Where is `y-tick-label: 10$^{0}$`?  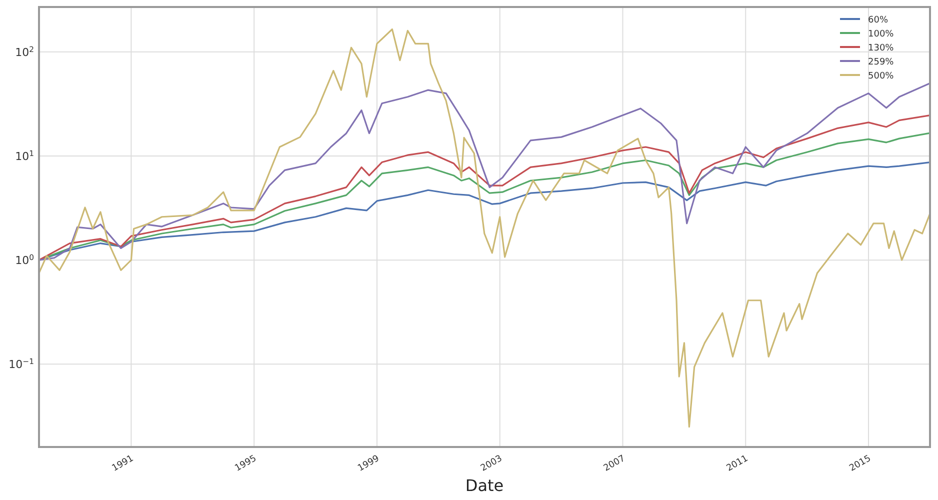
y-tick-label: 10$^{0}$ is located at coordinates (24, 260).